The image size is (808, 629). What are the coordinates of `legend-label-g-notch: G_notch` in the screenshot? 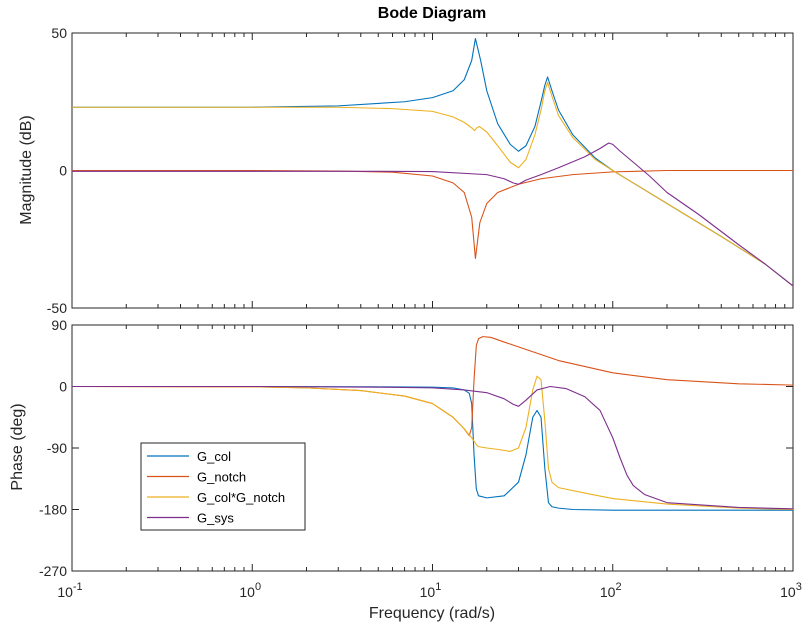 It's located at (221, 477).